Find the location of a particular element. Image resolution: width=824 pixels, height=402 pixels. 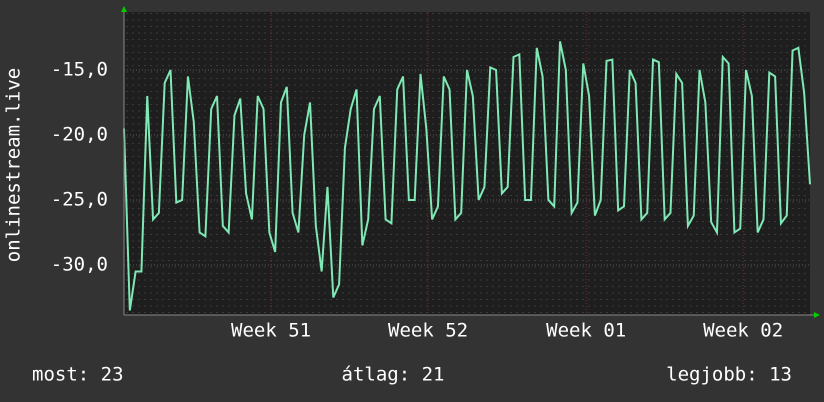

footer-average: átlag: 21 is located at coordinates (393, 375).